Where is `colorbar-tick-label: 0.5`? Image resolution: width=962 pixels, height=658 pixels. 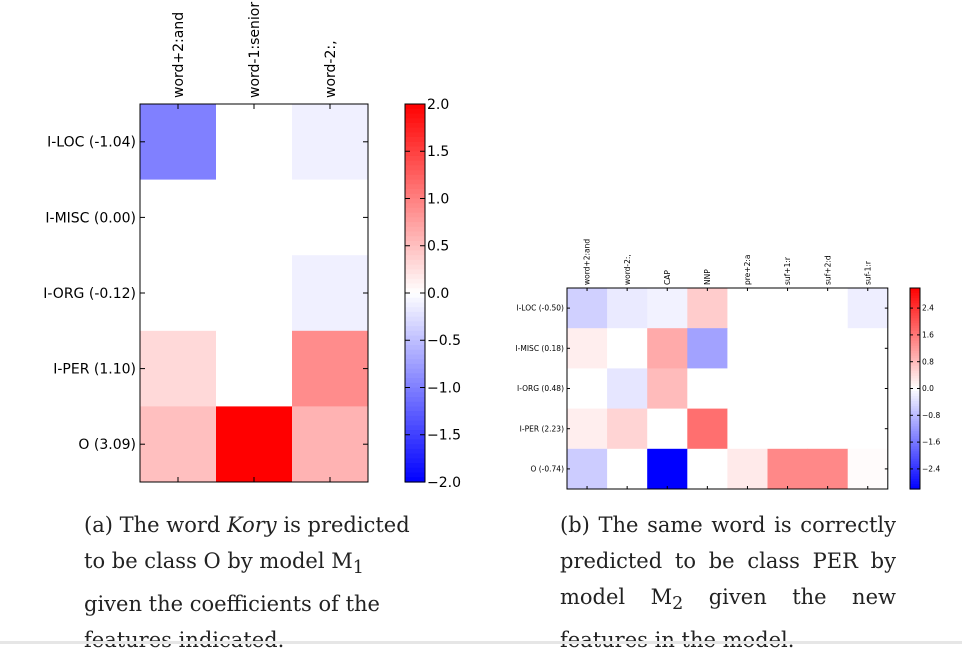
colorbar-tick-label: 0.5 is located at coordinates (438, 247).